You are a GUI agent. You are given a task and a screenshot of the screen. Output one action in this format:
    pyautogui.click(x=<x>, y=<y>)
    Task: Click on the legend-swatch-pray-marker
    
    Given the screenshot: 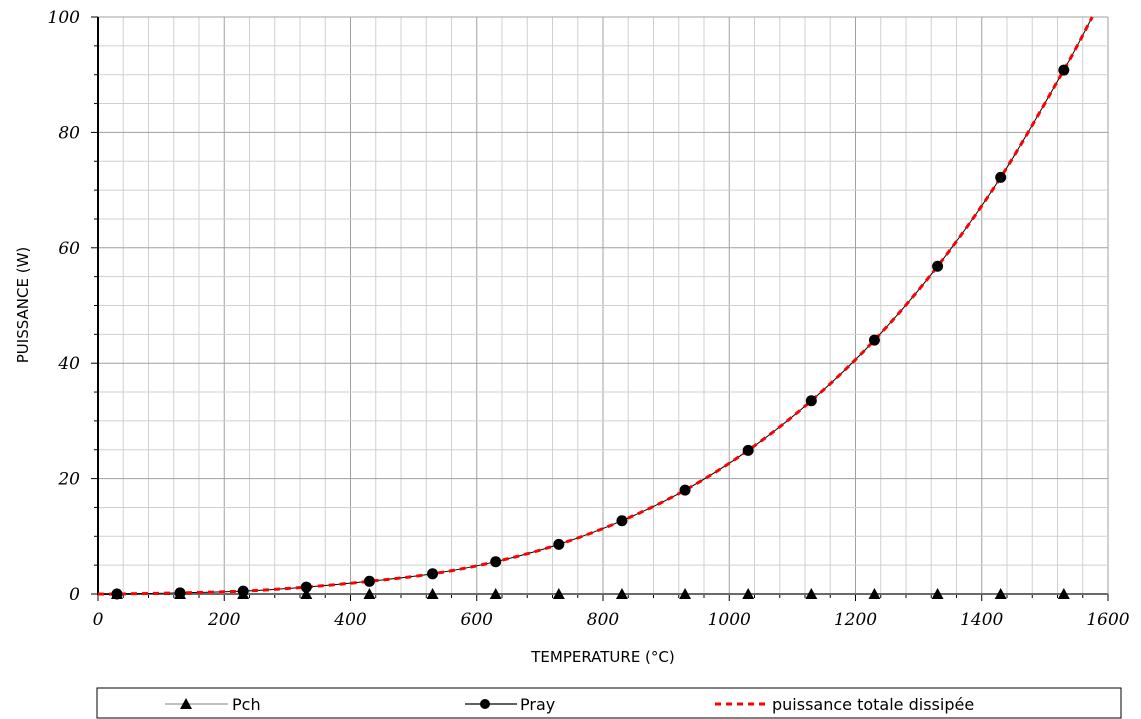 What is the action you would take?
    pyautogui.click(x=485, y=704)
    